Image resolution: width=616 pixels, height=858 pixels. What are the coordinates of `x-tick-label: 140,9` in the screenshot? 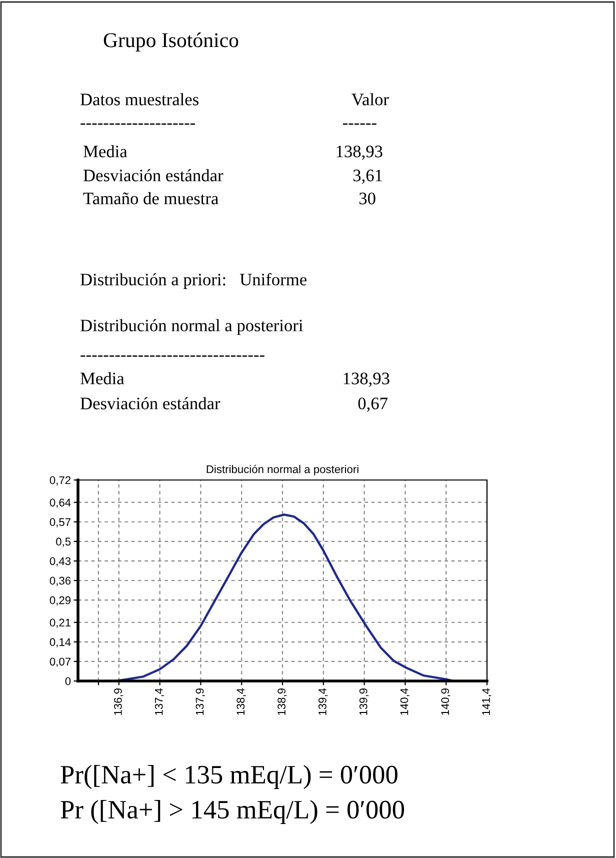 It's located at (445, 701).